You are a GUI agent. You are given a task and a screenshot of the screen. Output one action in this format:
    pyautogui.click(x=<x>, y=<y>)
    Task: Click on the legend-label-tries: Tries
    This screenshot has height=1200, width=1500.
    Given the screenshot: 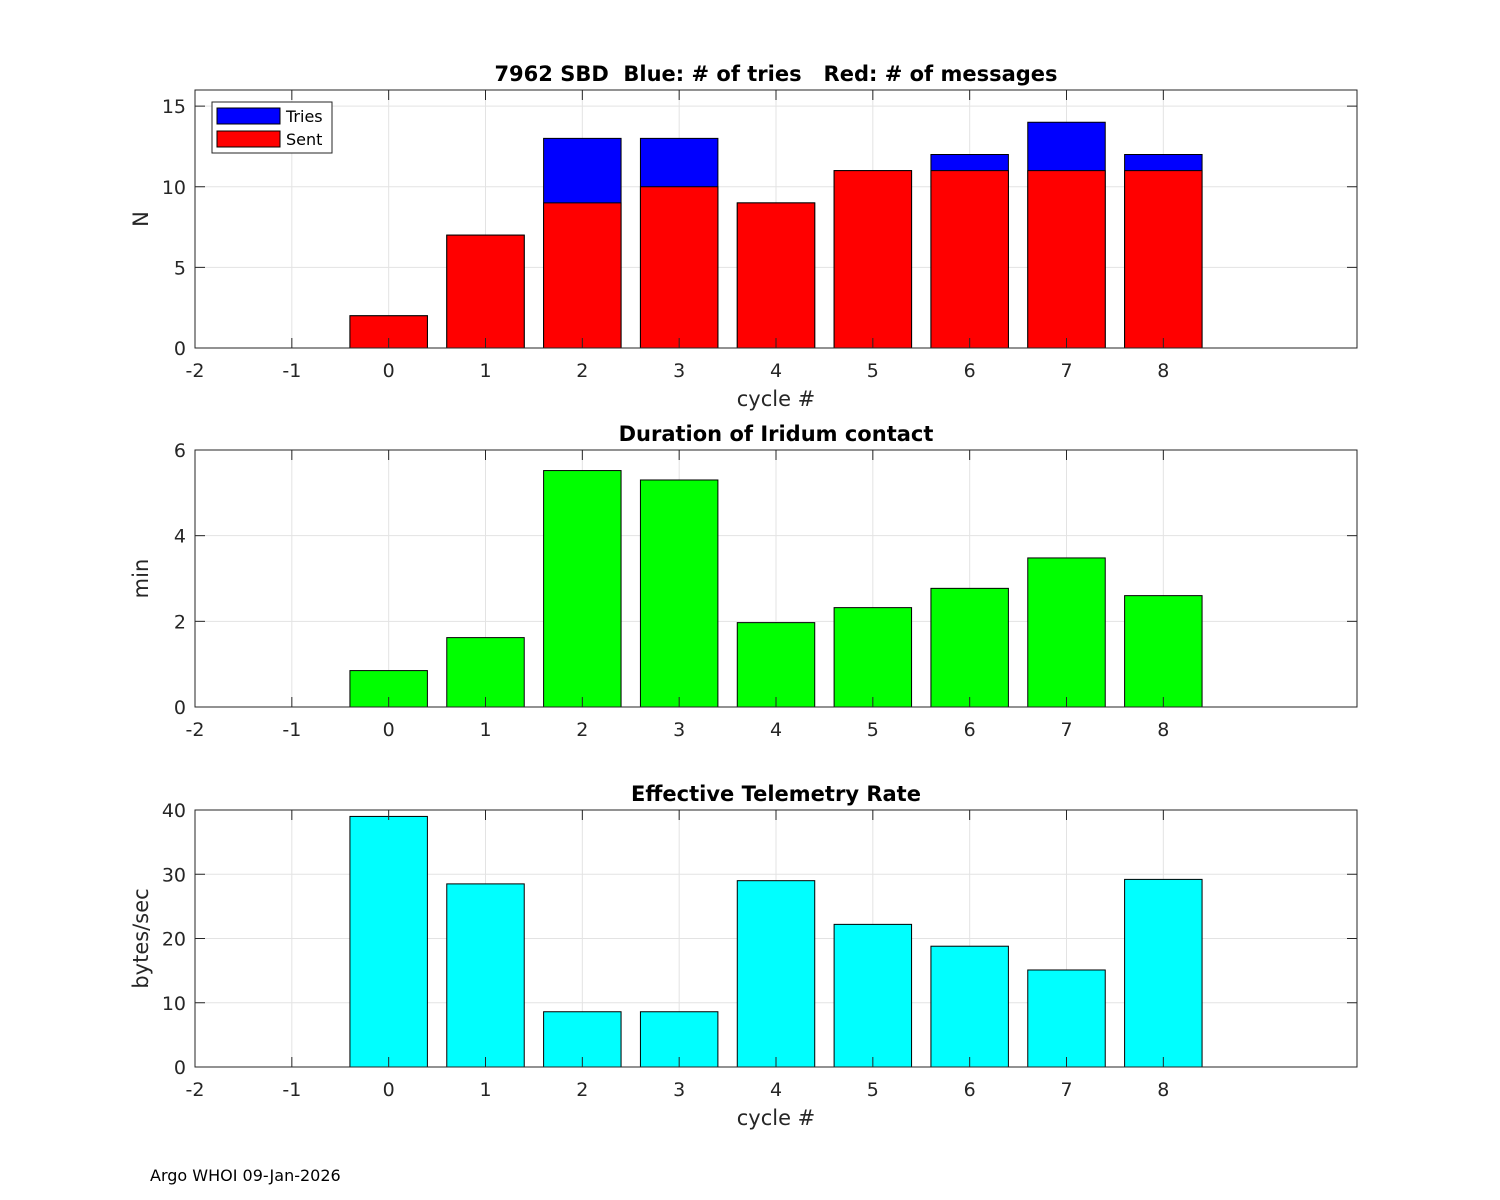 What is the action you would take?
    pyautogui.click(x=304, y=116)
    